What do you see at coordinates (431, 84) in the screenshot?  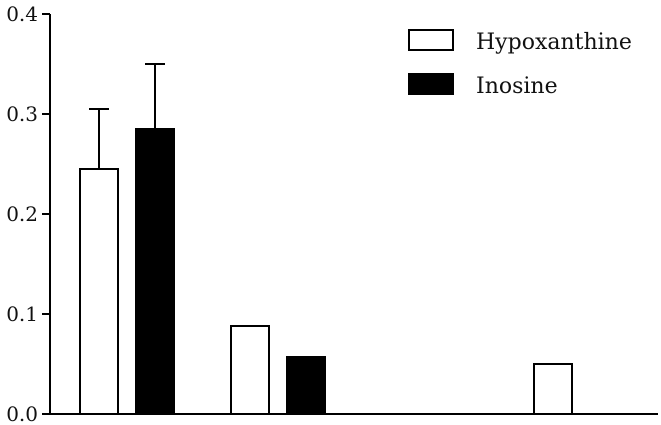 I see `legend-swatch-inosine` at bounding box center [431, 84].